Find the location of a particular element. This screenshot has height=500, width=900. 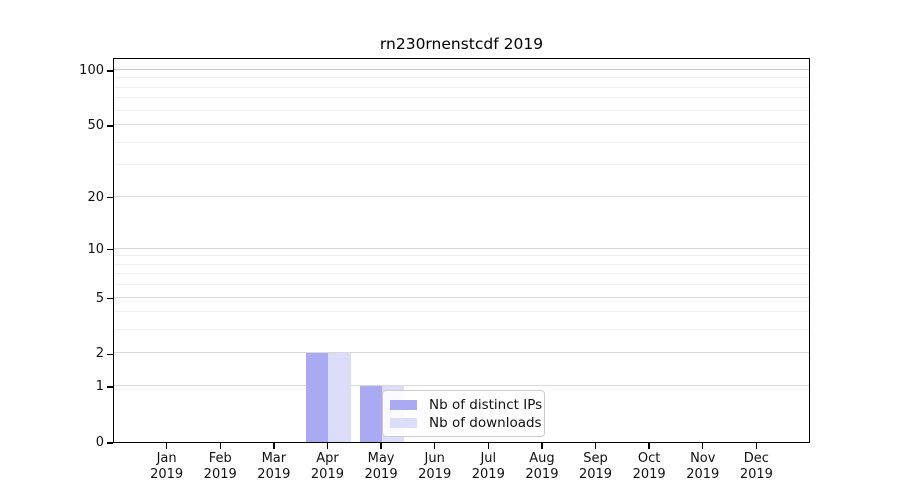

chart-title: rn230rnenstcdf 2019 is located at coordinates (461, 44).